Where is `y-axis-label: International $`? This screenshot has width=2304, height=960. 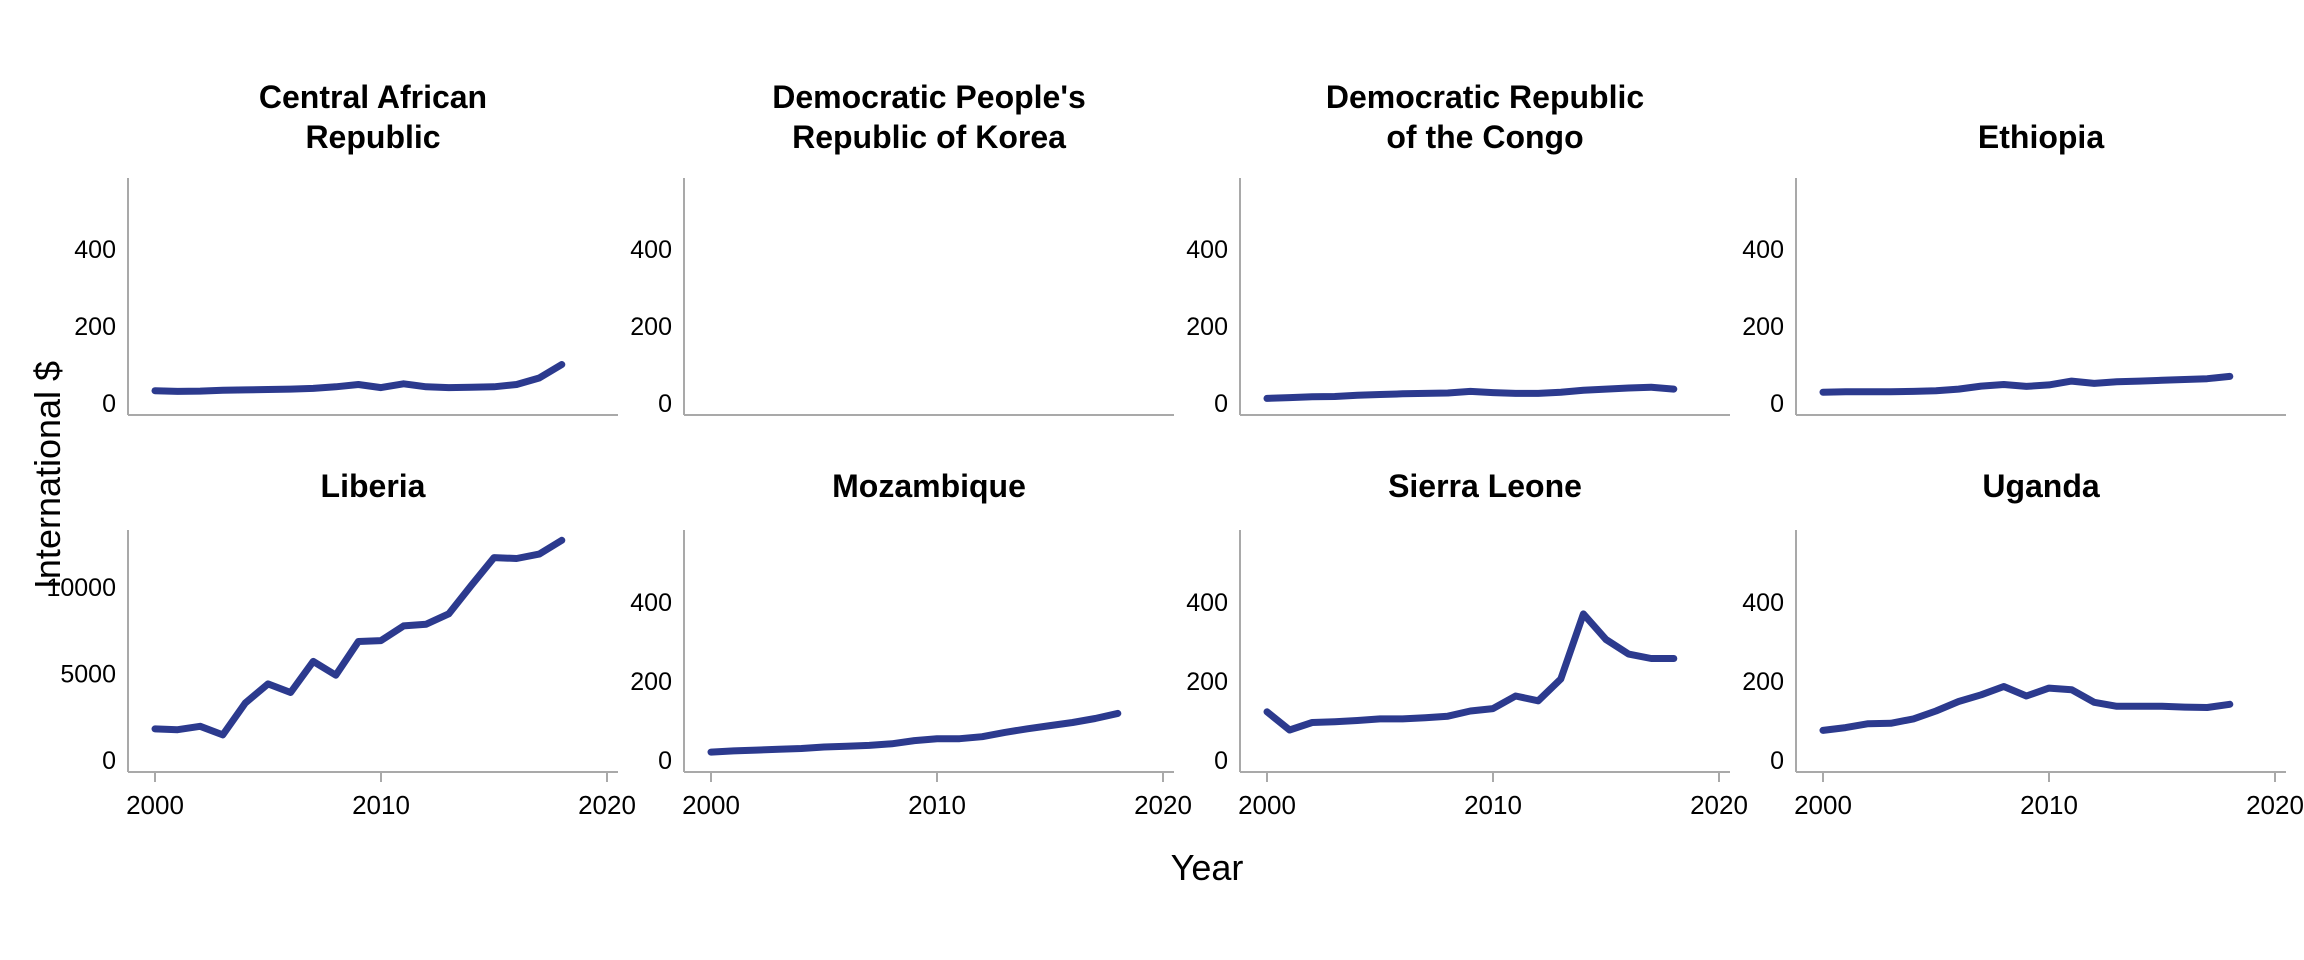
y-axis-label: International $ is located at coordinates (47, 475).